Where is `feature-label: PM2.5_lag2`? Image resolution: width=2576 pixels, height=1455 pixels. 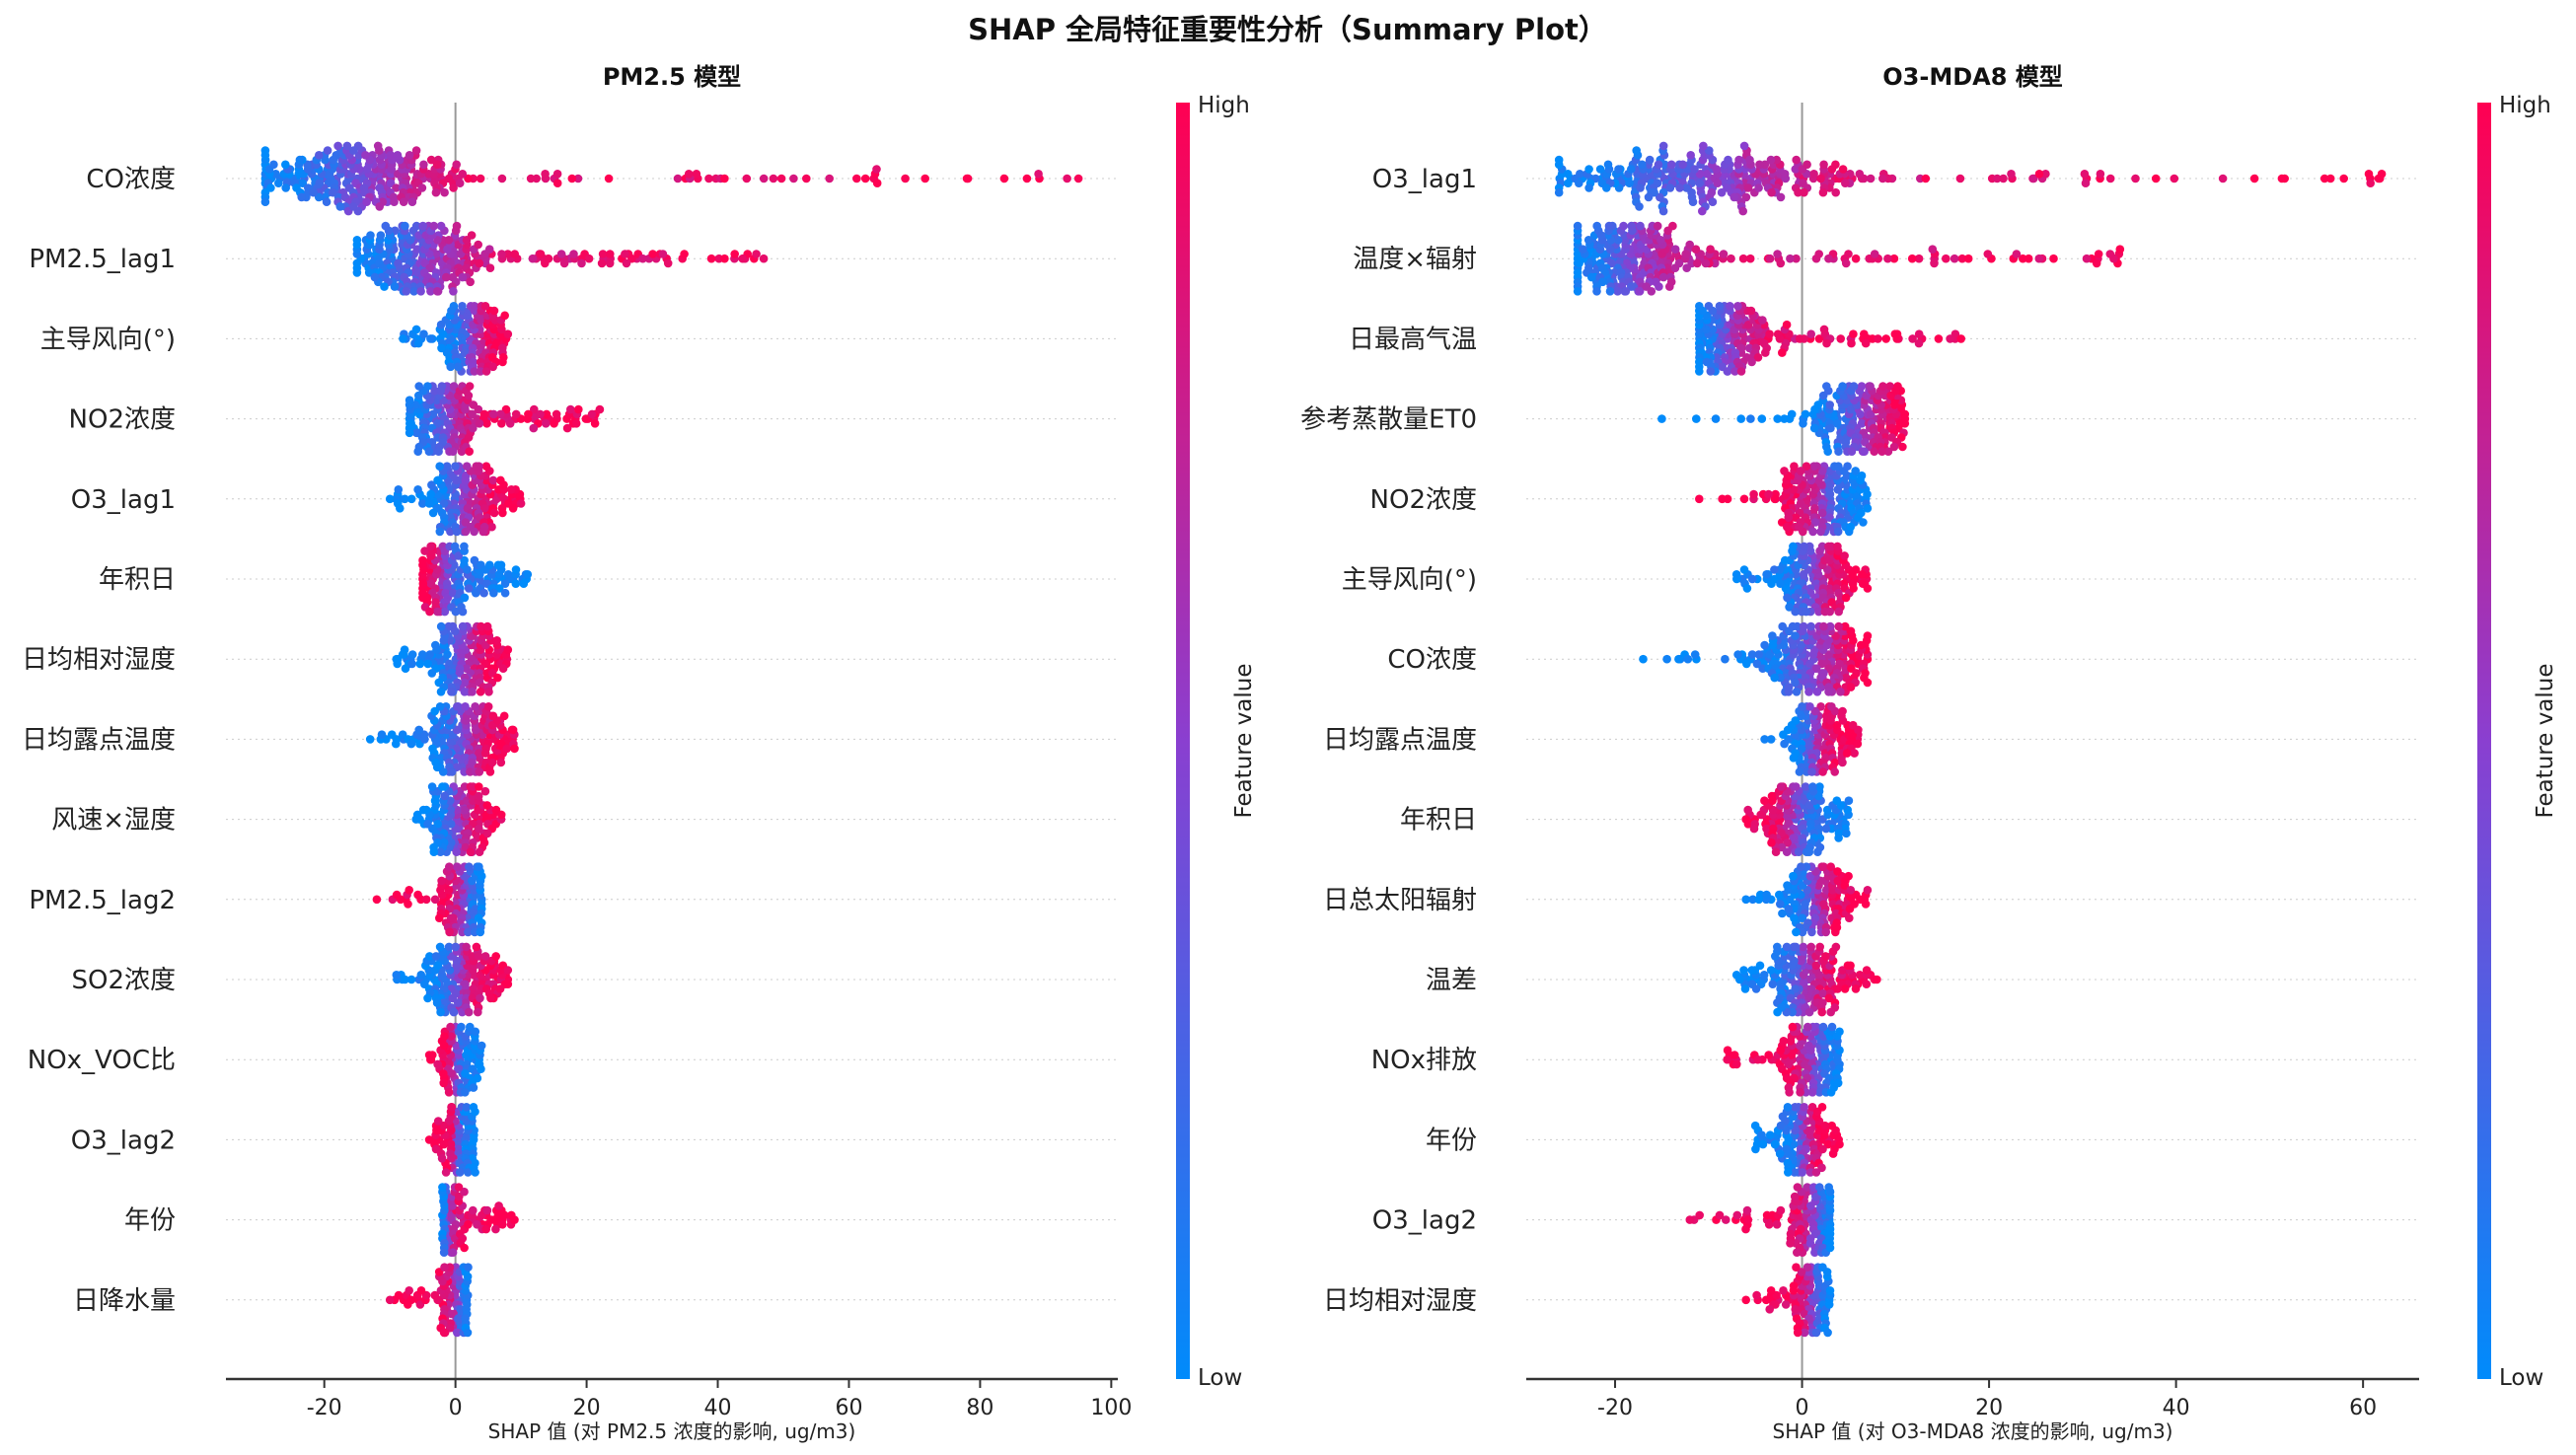 feature-label: PM2.5_lag2 is located at coordinates (102, 900).